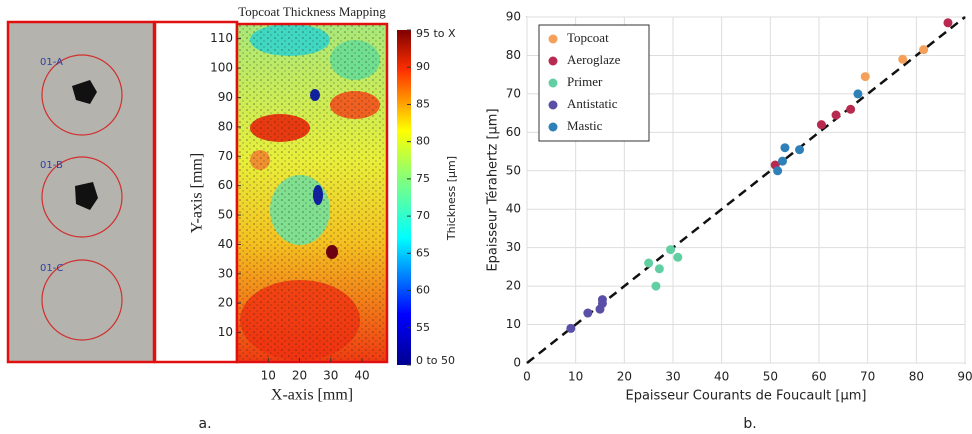 This screenshot has height=434, width=972. What do you see at coordinates (517, 363) in the screenshot?
I see `y-tick-label: 0` at bounding box center [517, 363].